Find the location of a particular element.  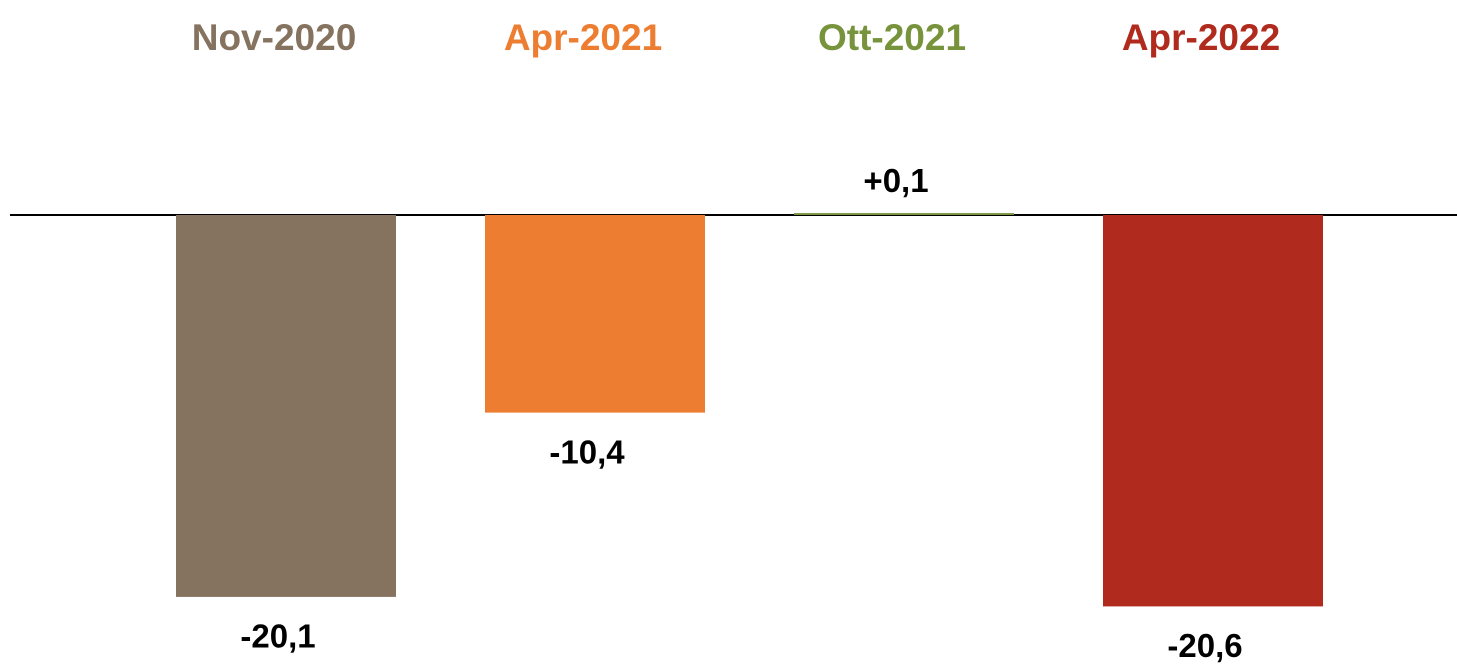

value-label: -10,4 is located at coordinates (587, 451).